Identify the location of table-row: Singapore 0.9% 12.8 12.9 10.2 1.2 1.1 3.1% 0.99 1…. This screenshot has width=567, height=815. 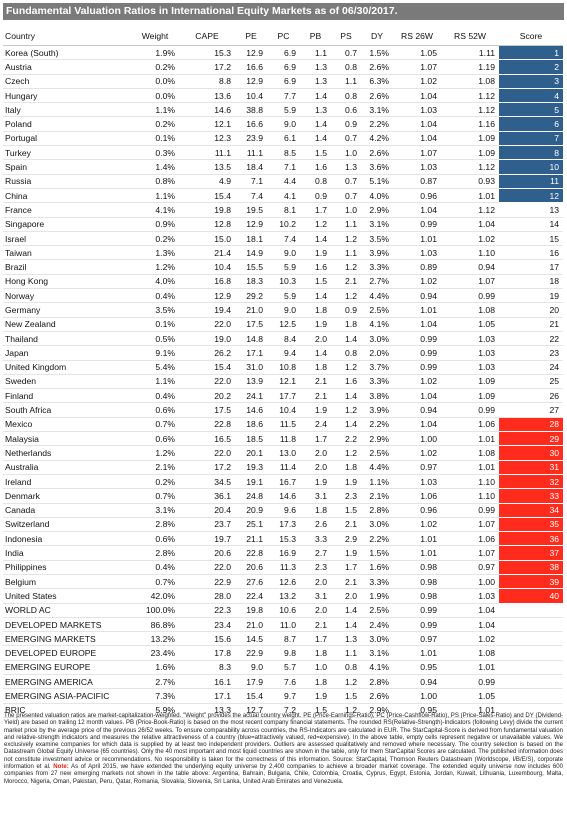
(283, 224).